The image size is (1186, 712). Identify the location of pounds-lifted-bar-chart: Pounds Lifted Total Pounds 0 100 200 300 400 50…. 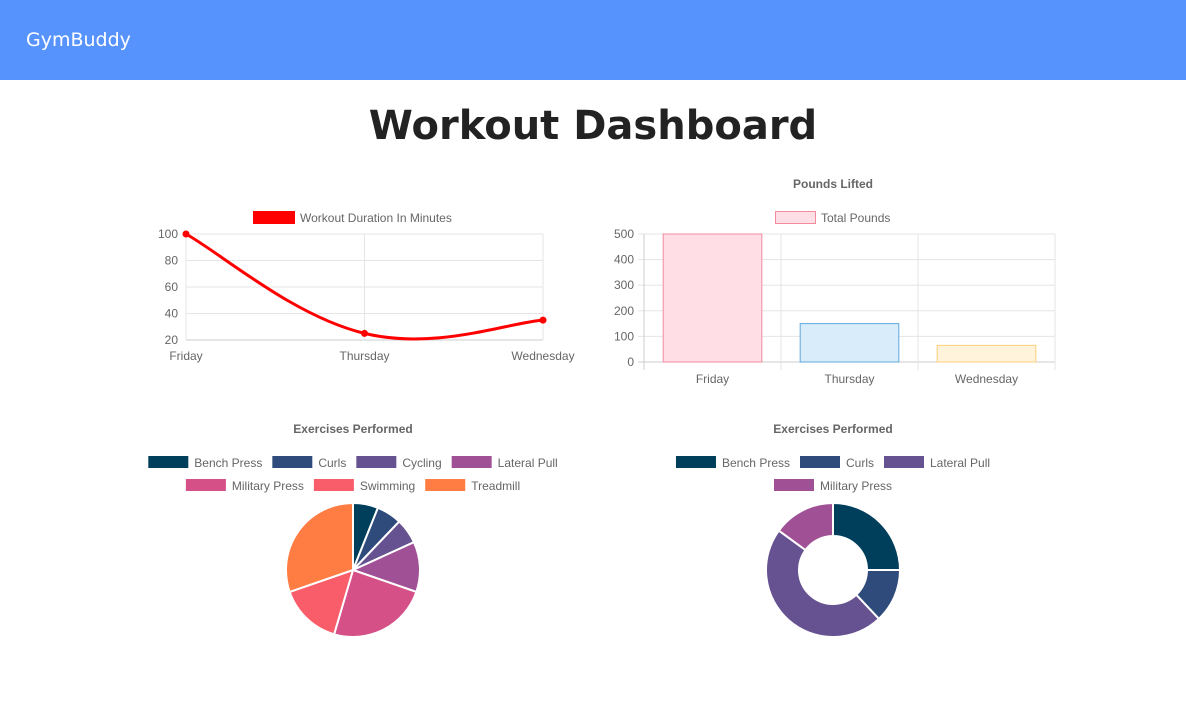
(835, 281).